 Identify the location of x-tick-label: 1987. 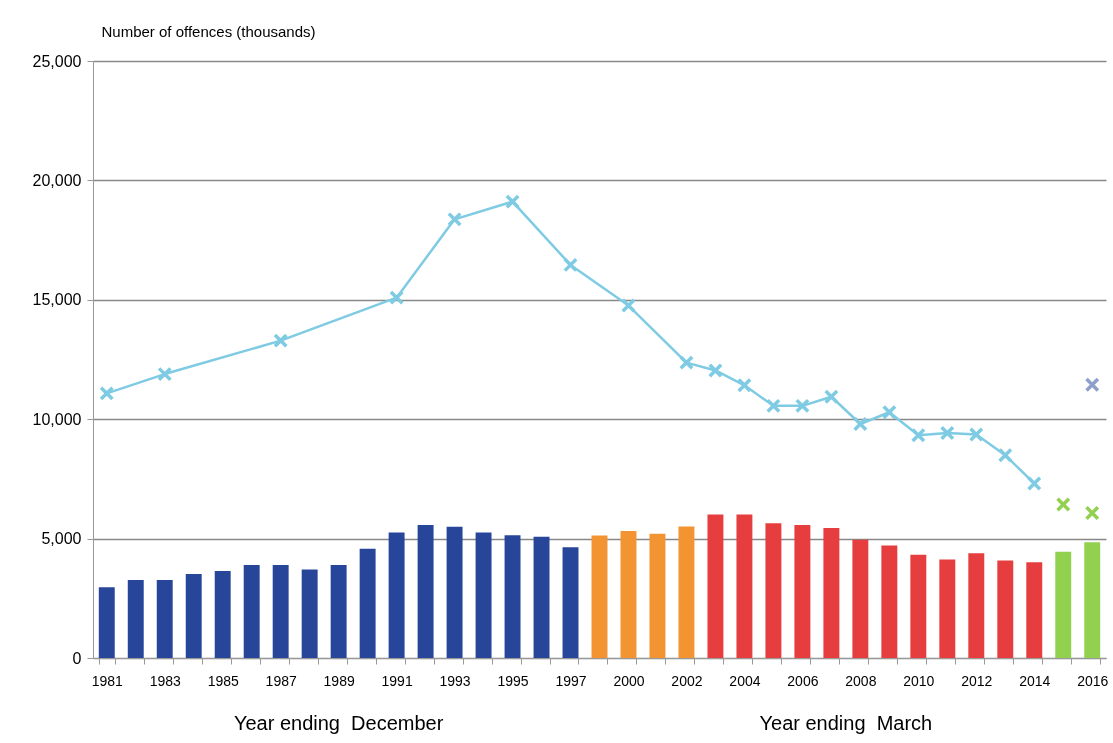
(281, 680).